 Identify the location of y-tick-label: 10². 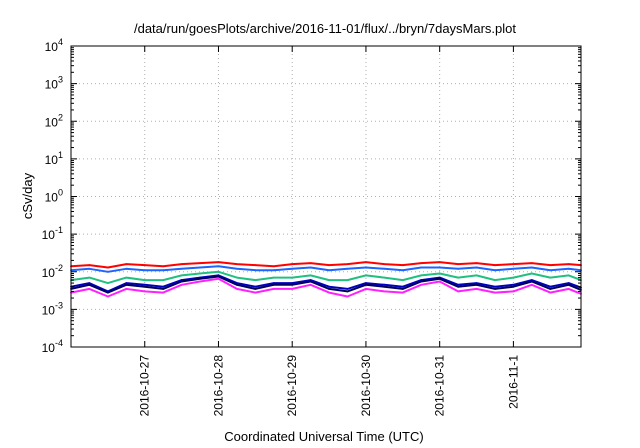
(54, 120).